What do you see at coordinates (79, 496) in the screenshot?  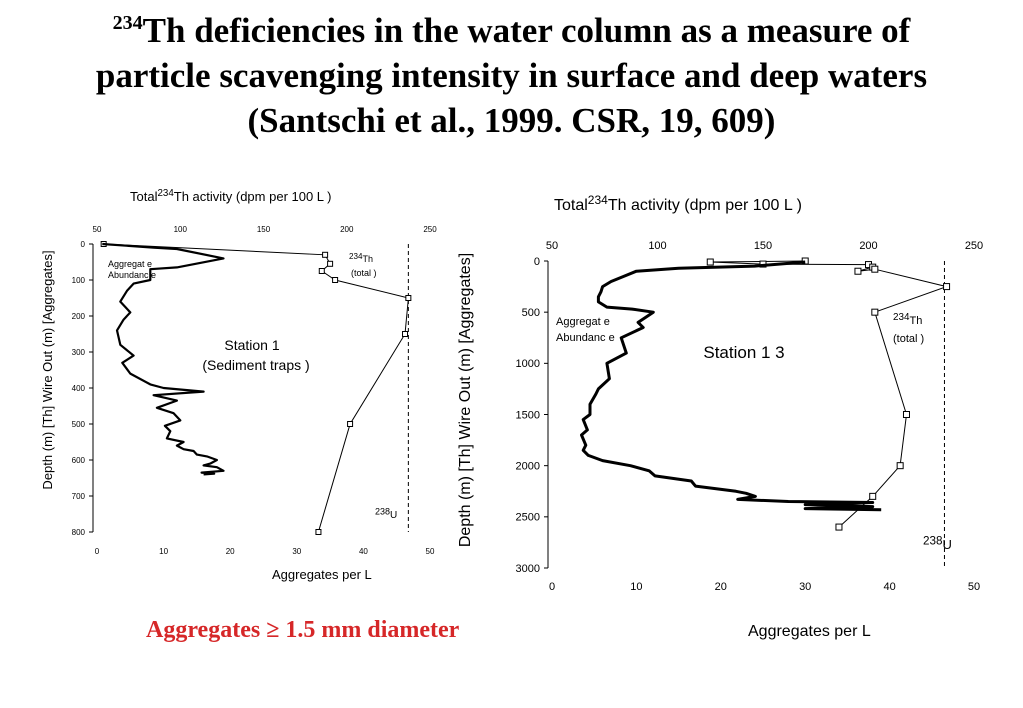 I see `y-tick-label: 700` at bounding box center [79, 496].